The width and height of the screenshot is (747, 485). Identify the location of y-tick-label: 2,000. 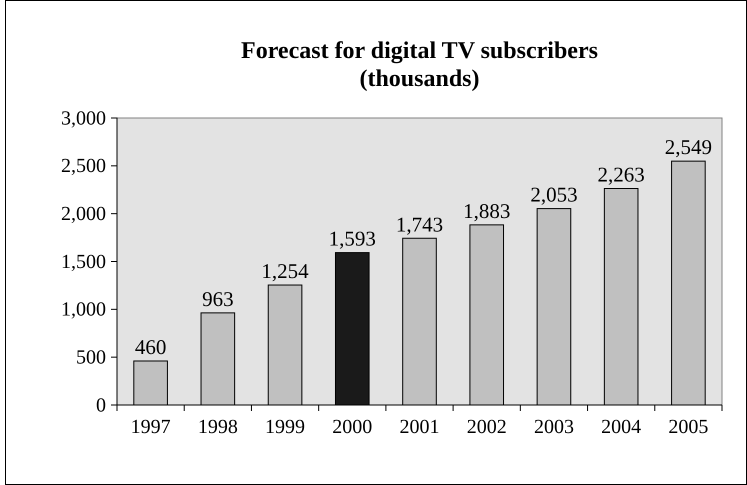
(83, 214).